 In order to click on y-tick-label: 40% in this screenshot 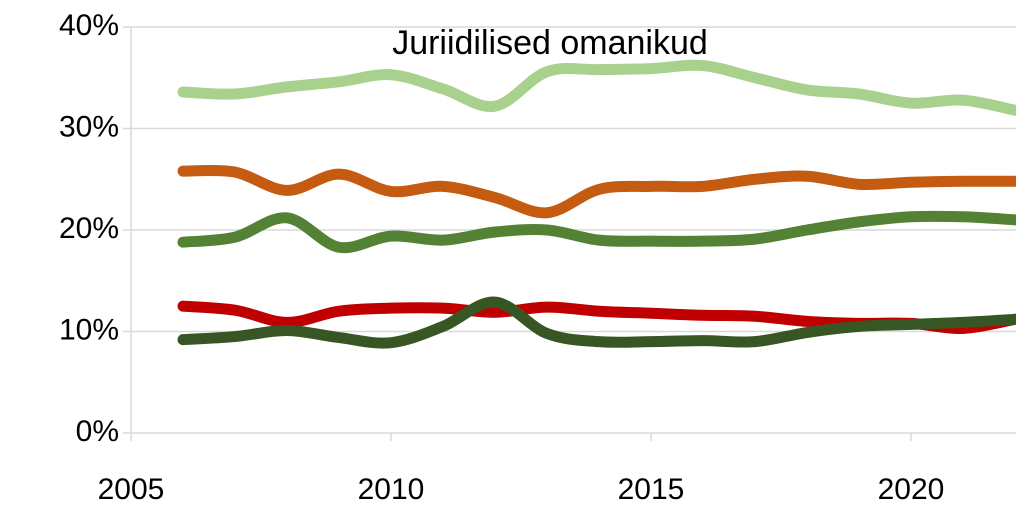, I will do `click(89, 25)`.